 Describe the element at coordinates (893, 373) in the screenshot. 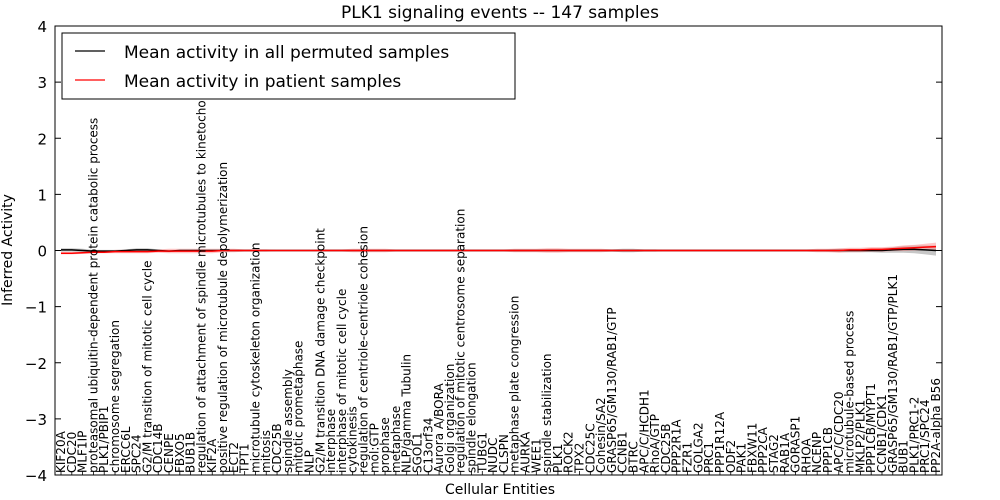

I see `x-tick-label: GRASP65/GM130/RAB1/GTP/PLK1` at that location.